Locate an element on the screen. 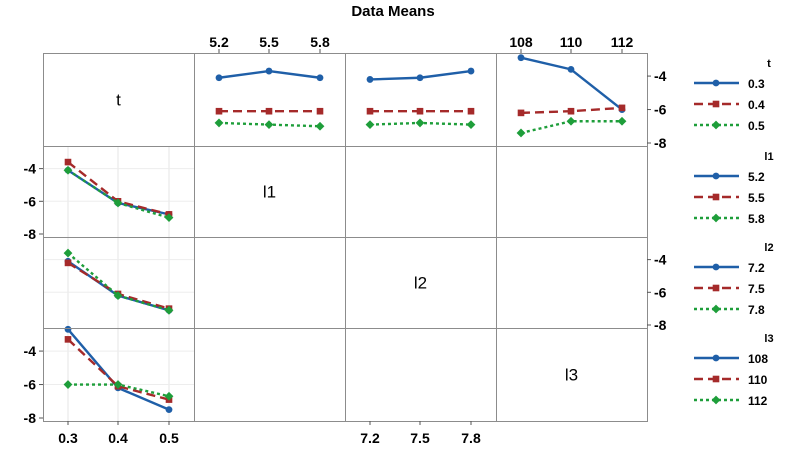  legend-entry-label: 112 is located at coordinates (758, 401).